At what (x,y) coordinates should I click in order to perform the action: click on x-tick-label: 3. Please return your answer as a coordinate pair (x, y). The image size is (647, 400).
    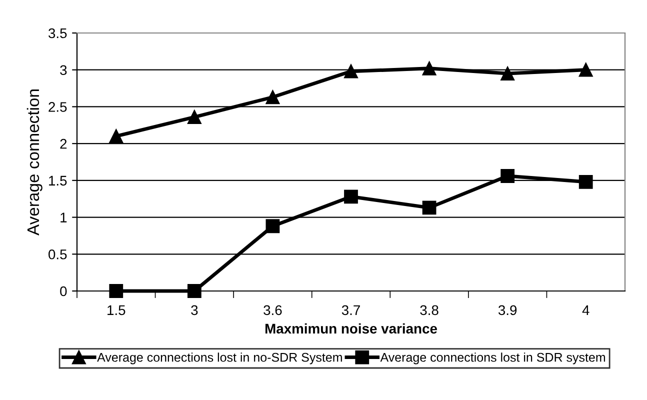
    Looking at the image, I should click on (194, 310).